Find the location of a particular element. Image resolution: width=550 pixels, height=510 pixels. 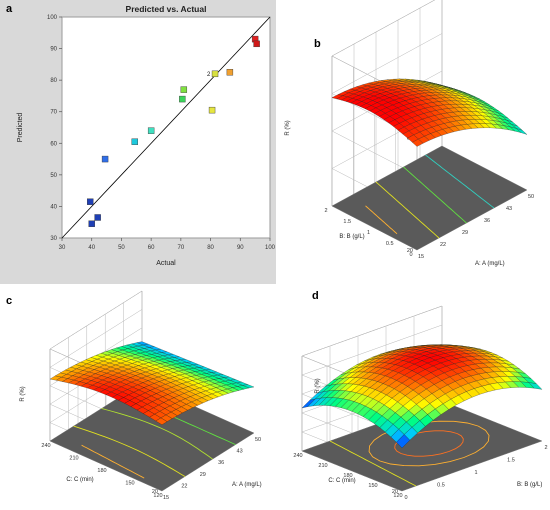

x-tick-label: 1 is located at coordinates (475, 473).